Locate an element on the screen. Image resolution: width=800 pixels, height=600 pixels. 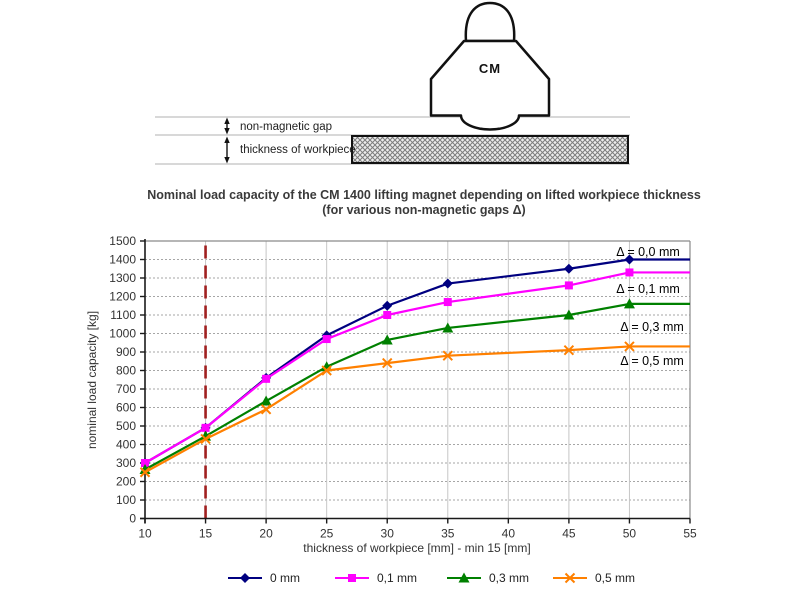
x-tick-label: 20 is located at coordinates (266, 534).